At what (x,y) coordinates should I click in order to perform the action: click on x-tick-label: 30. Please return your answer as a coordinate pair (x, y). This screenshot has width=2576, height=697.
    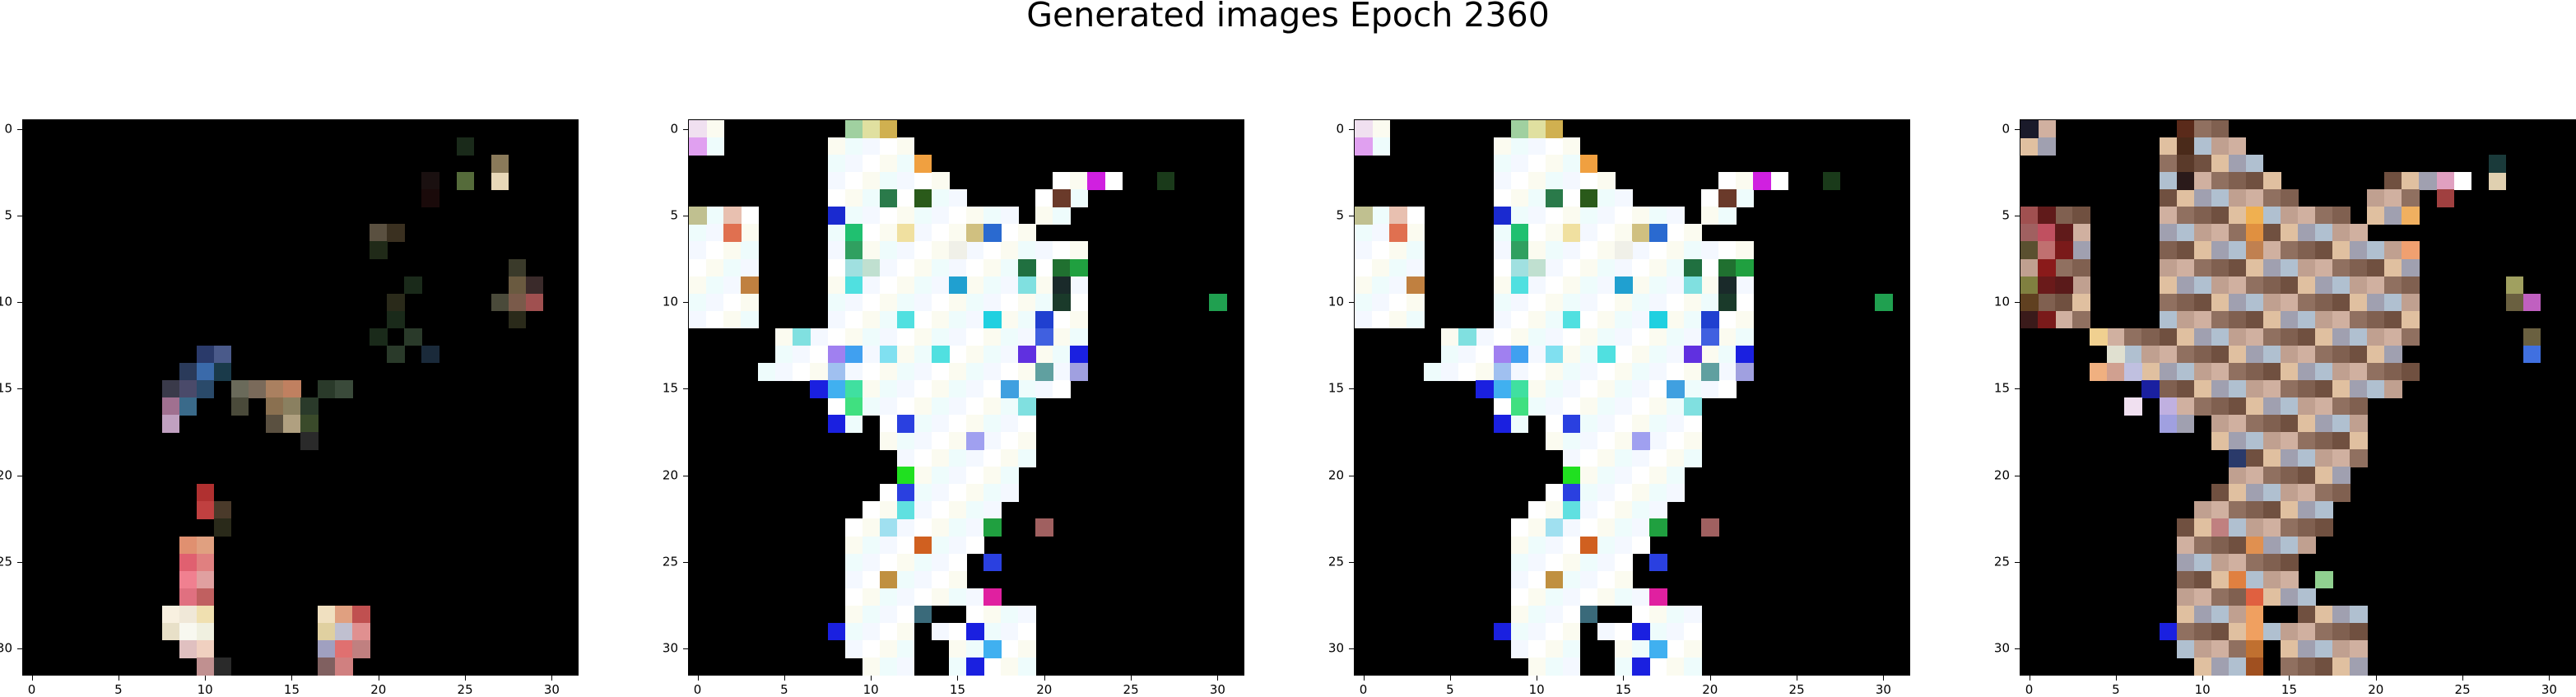
    Looking at the image, I should click on (1883, 689).